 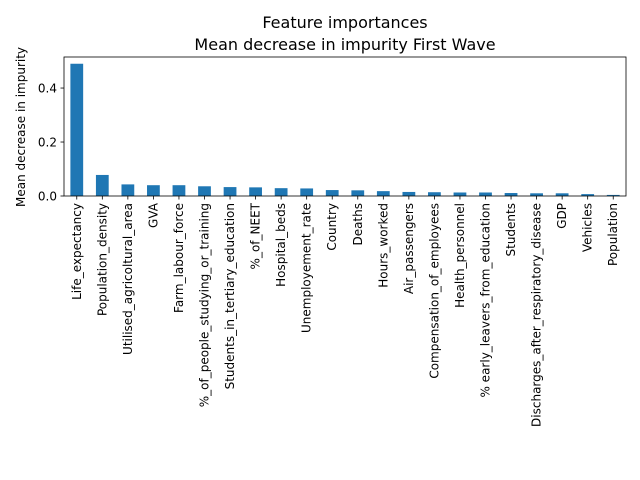 I want to click on x-tick-label: Unemployement_rate, so click(x=307, y=268).